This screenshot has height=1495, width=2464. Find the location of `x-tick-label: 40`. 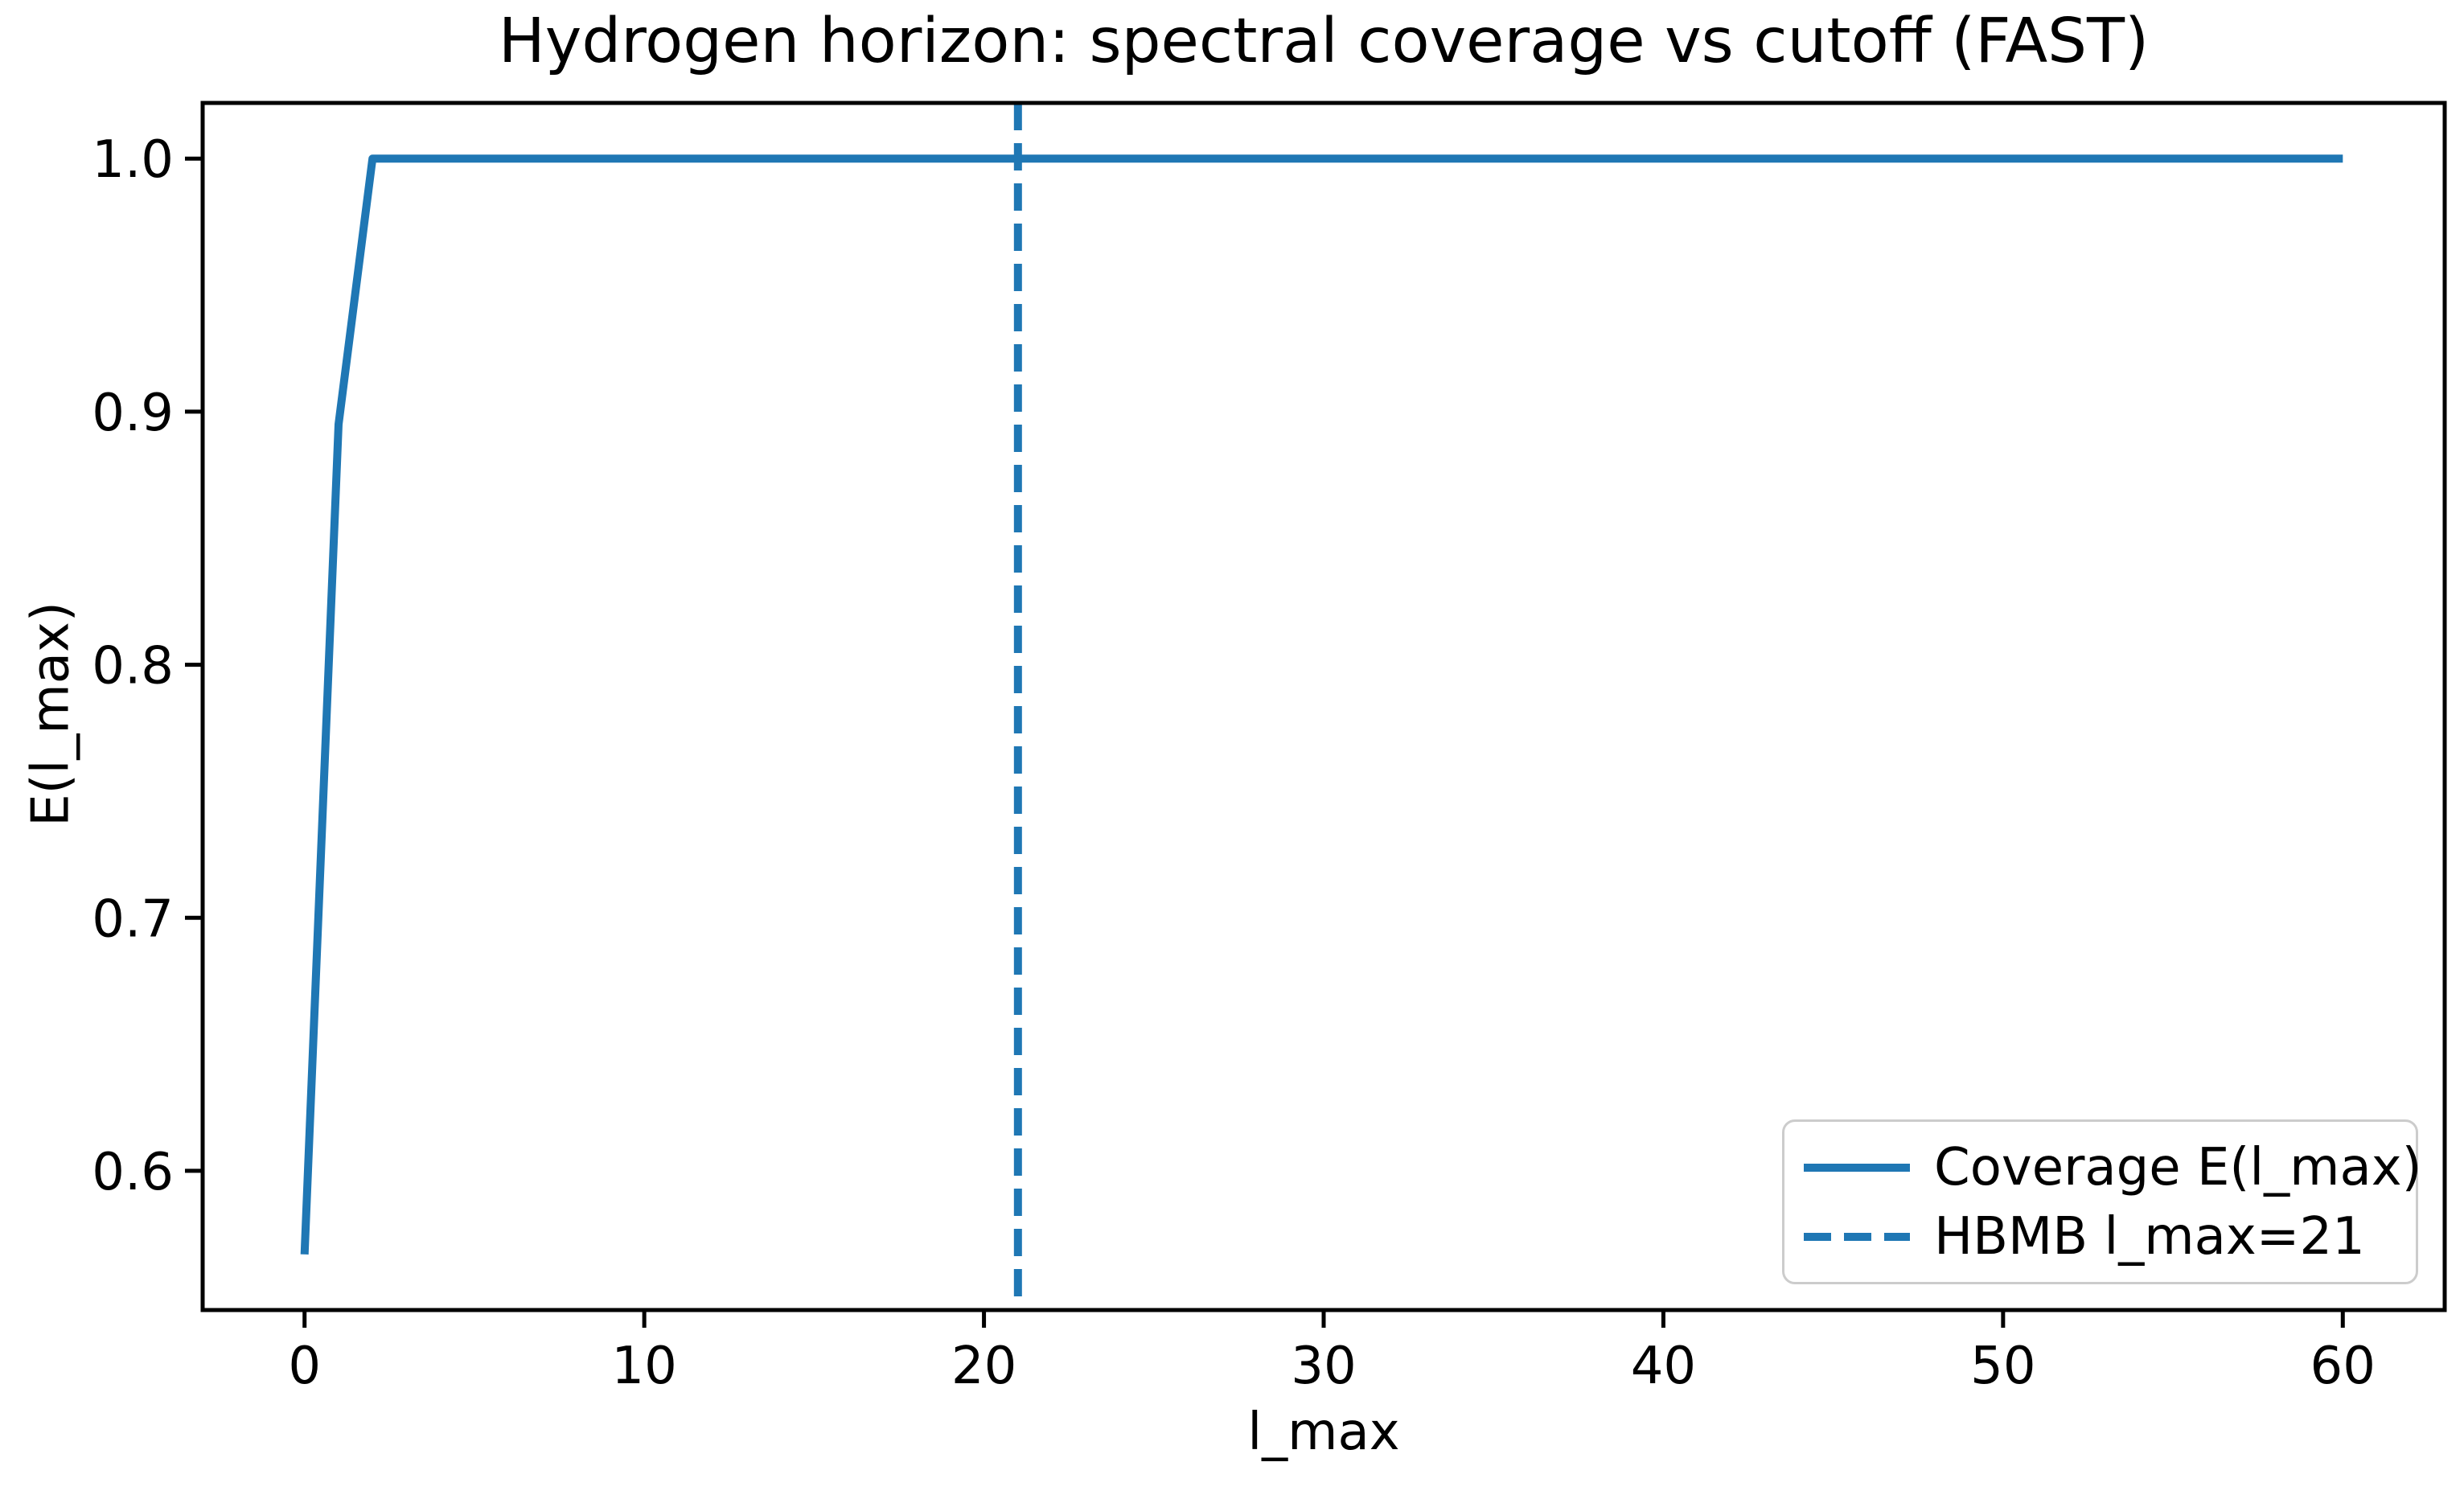

x-tick-label: 40 is located at coordinates (1663, 1366).